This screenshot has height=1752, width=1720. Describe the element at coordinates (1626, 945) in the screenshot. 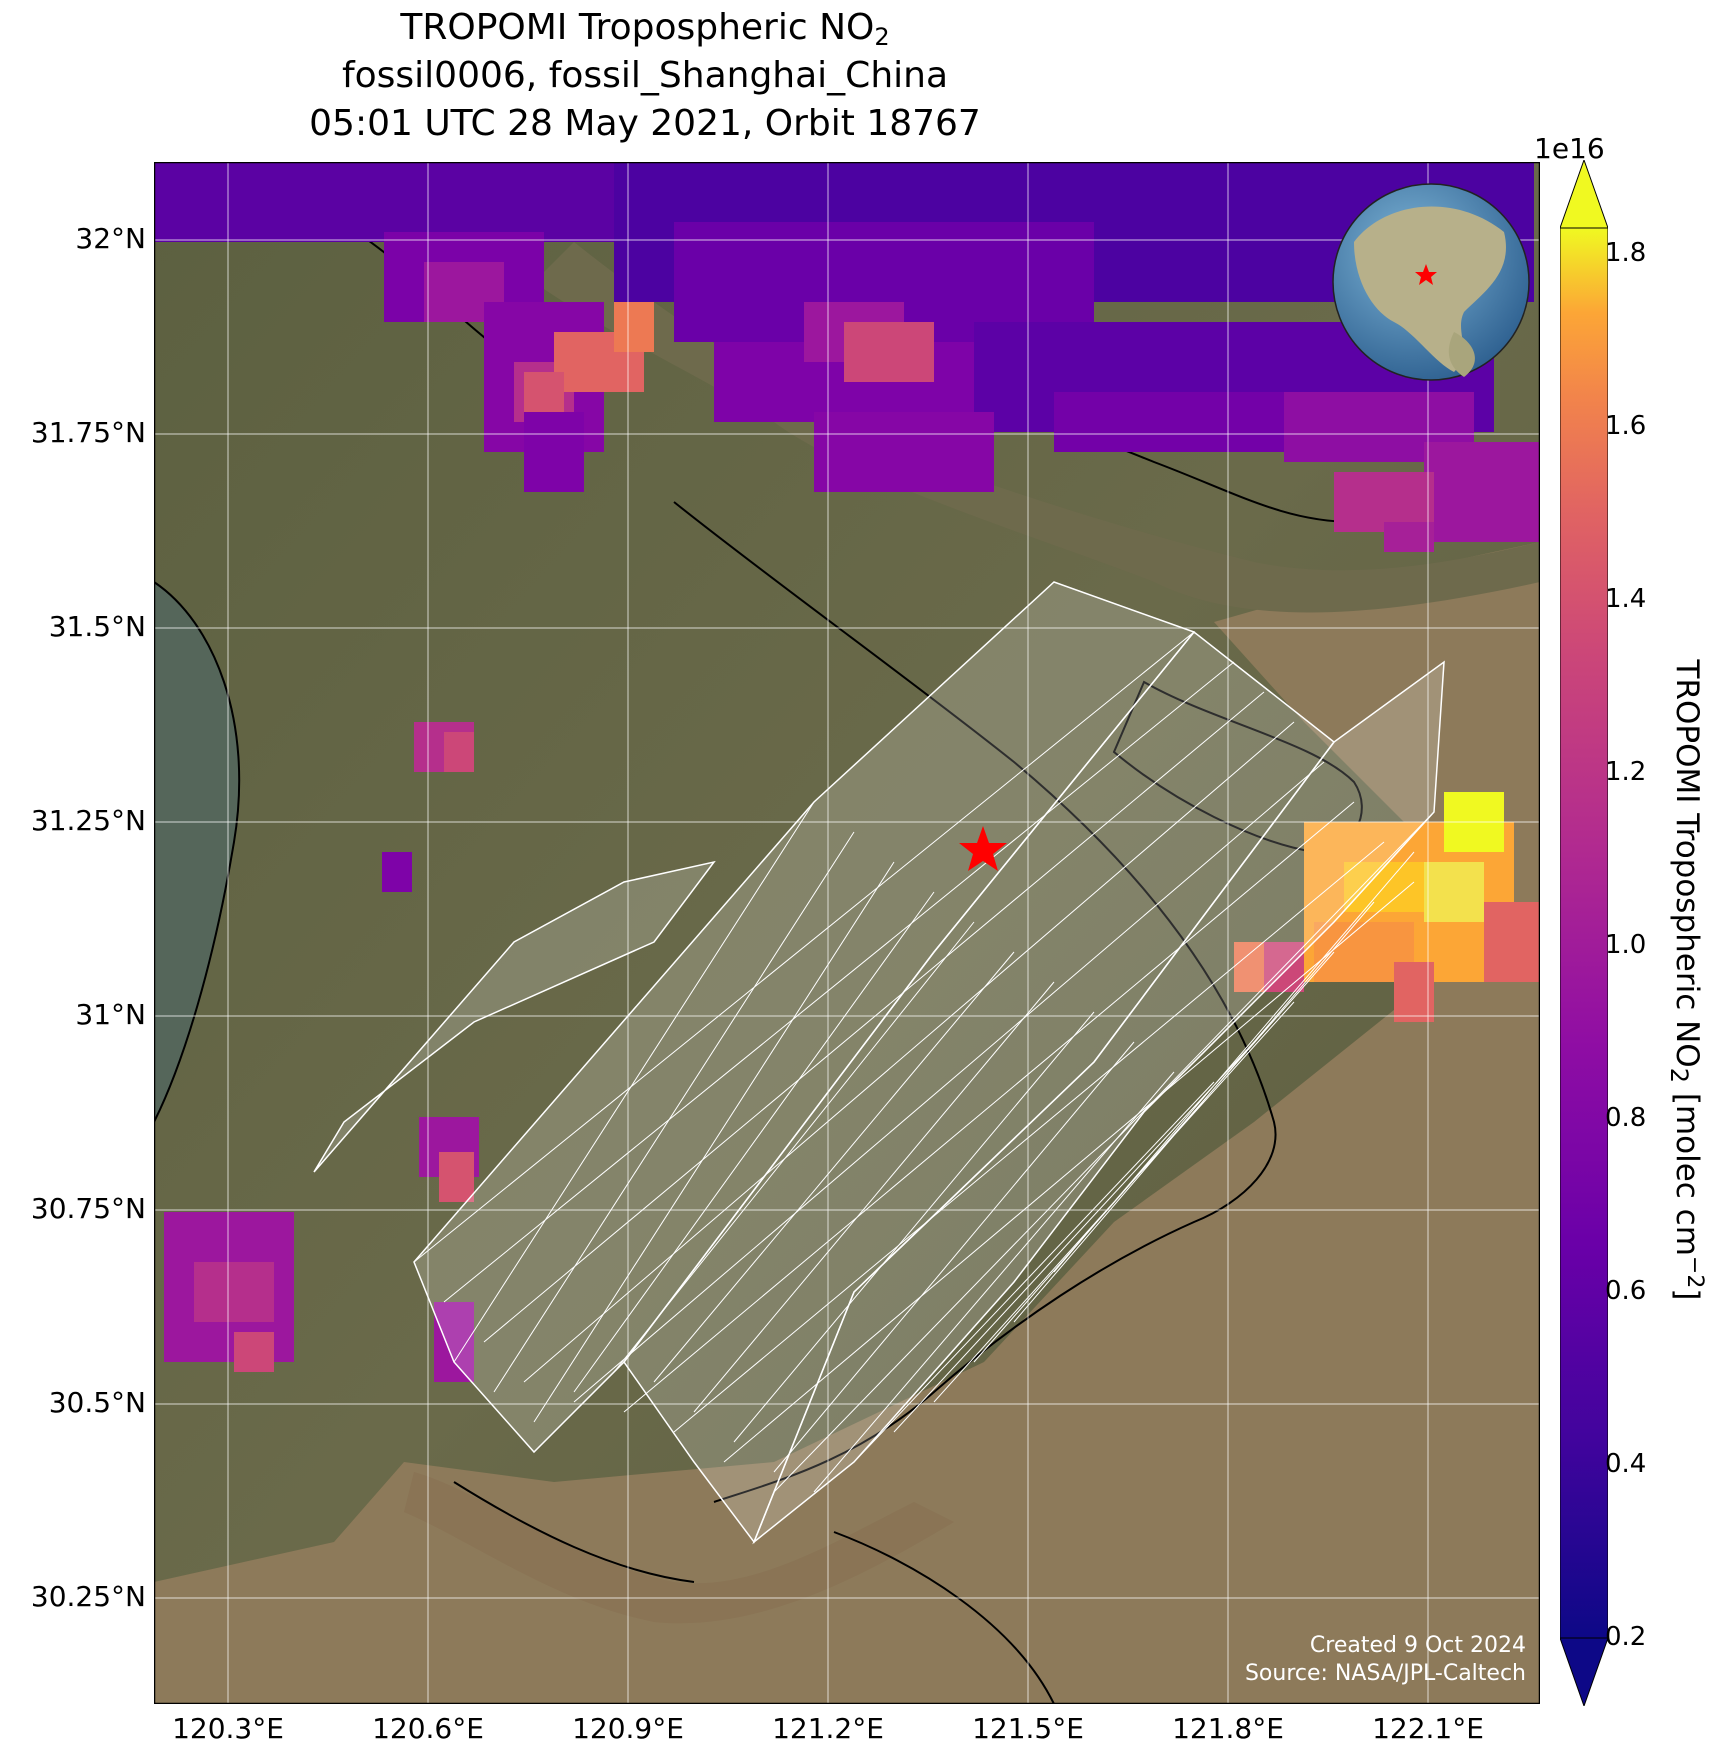

I see `colorbar-tick-label: 1.0` at that location.